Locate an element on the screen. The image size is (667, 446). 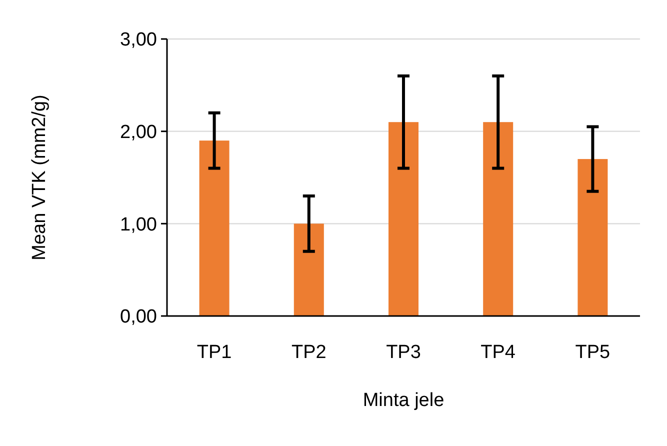
x-axis-title: Minta jele is located at coordinates (403, 400).